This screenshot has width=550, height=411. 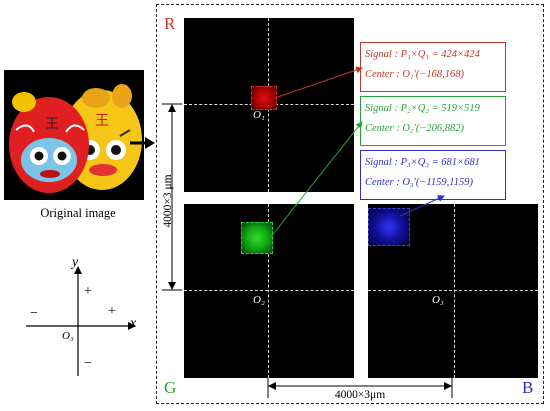 I want to click on red-signal-text: Signal : P₁×Q₁ = 424×424, so click(x=422, y=54).